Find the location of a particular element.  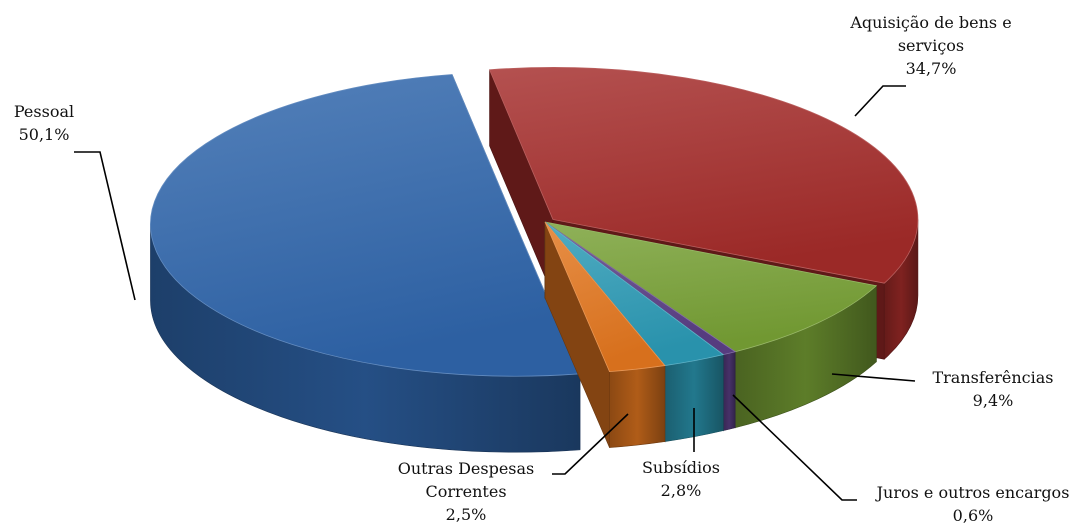

data-label-value-aquisicao-de-bens-e-servicos: 34,7% is located at coordinates (931, 68).